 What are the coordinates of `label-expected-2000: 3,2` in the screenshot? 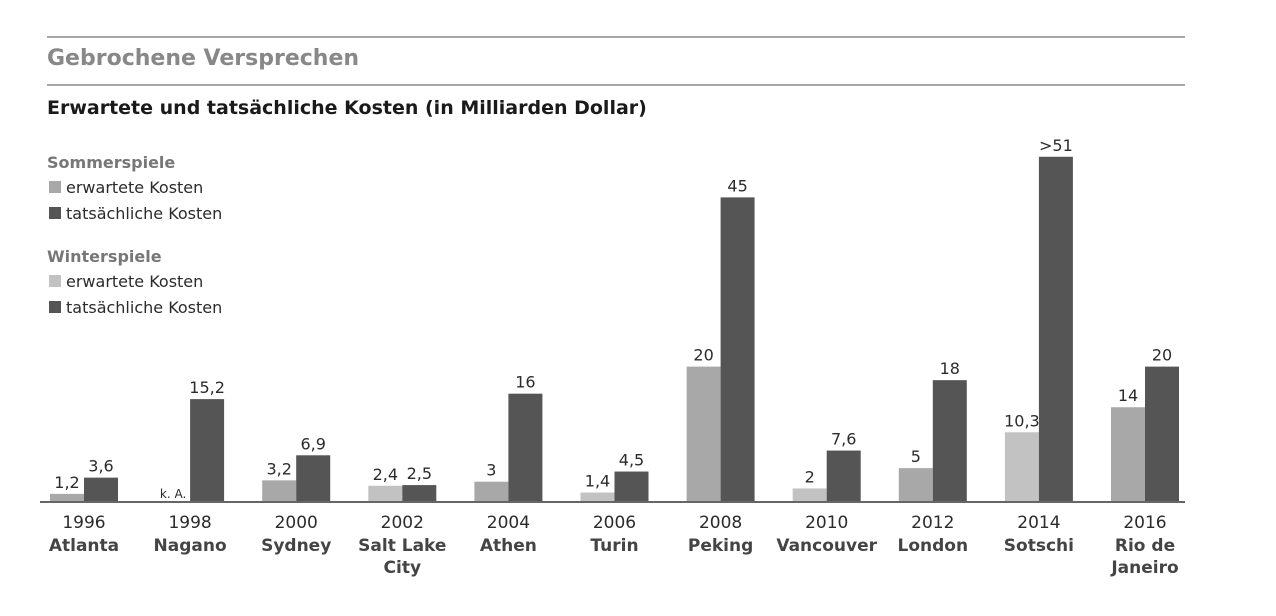 It's located at (278, 468).